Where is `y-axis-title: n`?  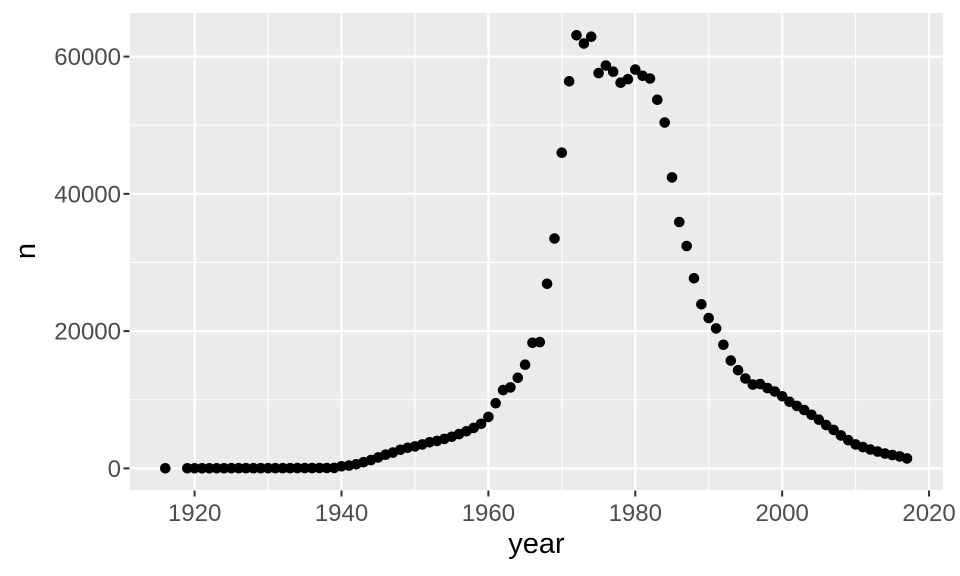 y-axis-title: n is located at coordinates (26, 251).